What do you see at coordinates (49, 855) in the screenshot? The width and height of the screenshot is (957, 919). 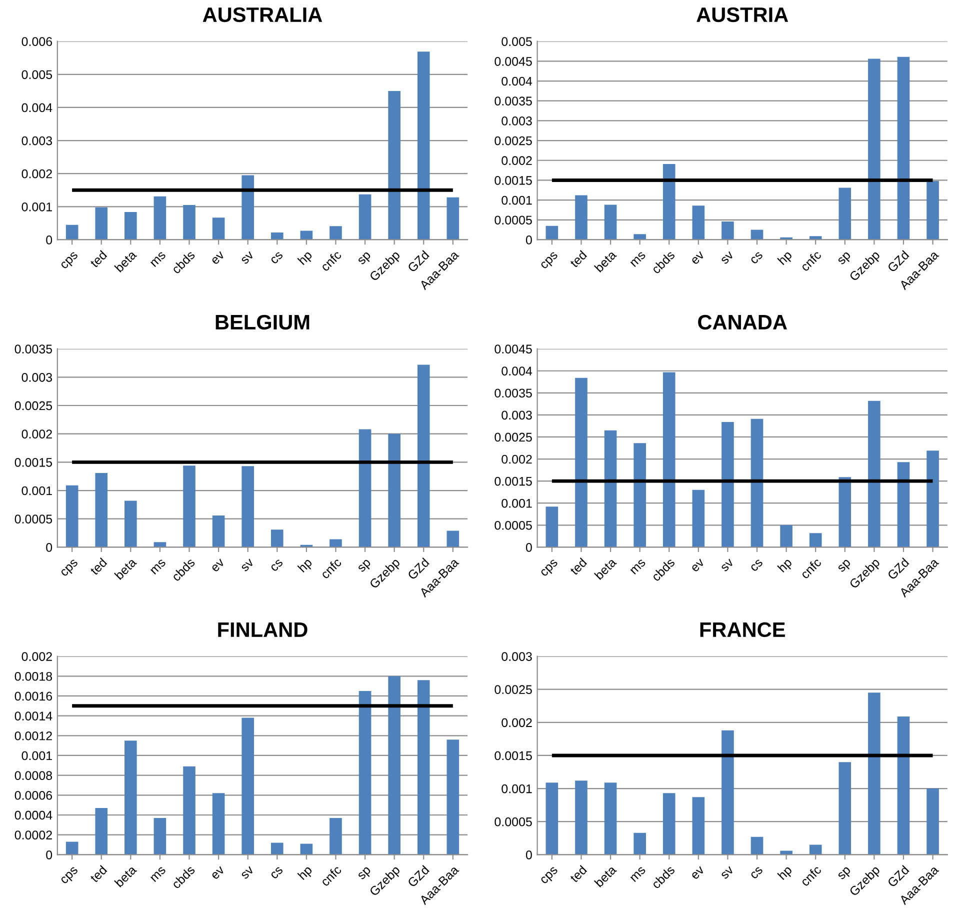 I see `y-tick-label: 0` at bounding box center [49, 855].